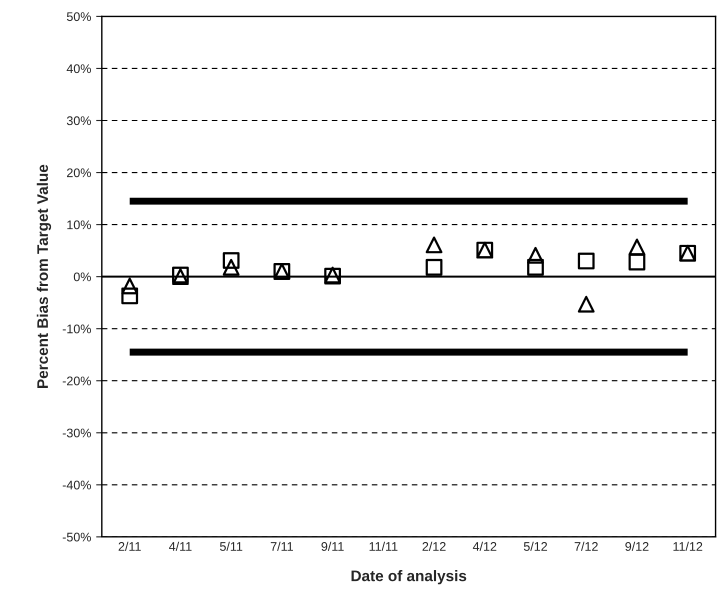 The image size is (717, 608). What do you see at coordinates (332, 546) in the screenshot?
I see `x-tick-label: 9/11` at bounding box center [332, 546].